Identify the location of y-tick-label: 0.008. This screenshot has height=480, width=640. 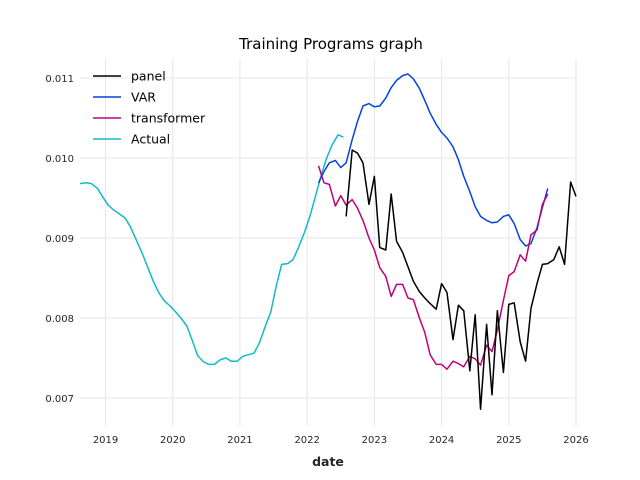
(59, 319).